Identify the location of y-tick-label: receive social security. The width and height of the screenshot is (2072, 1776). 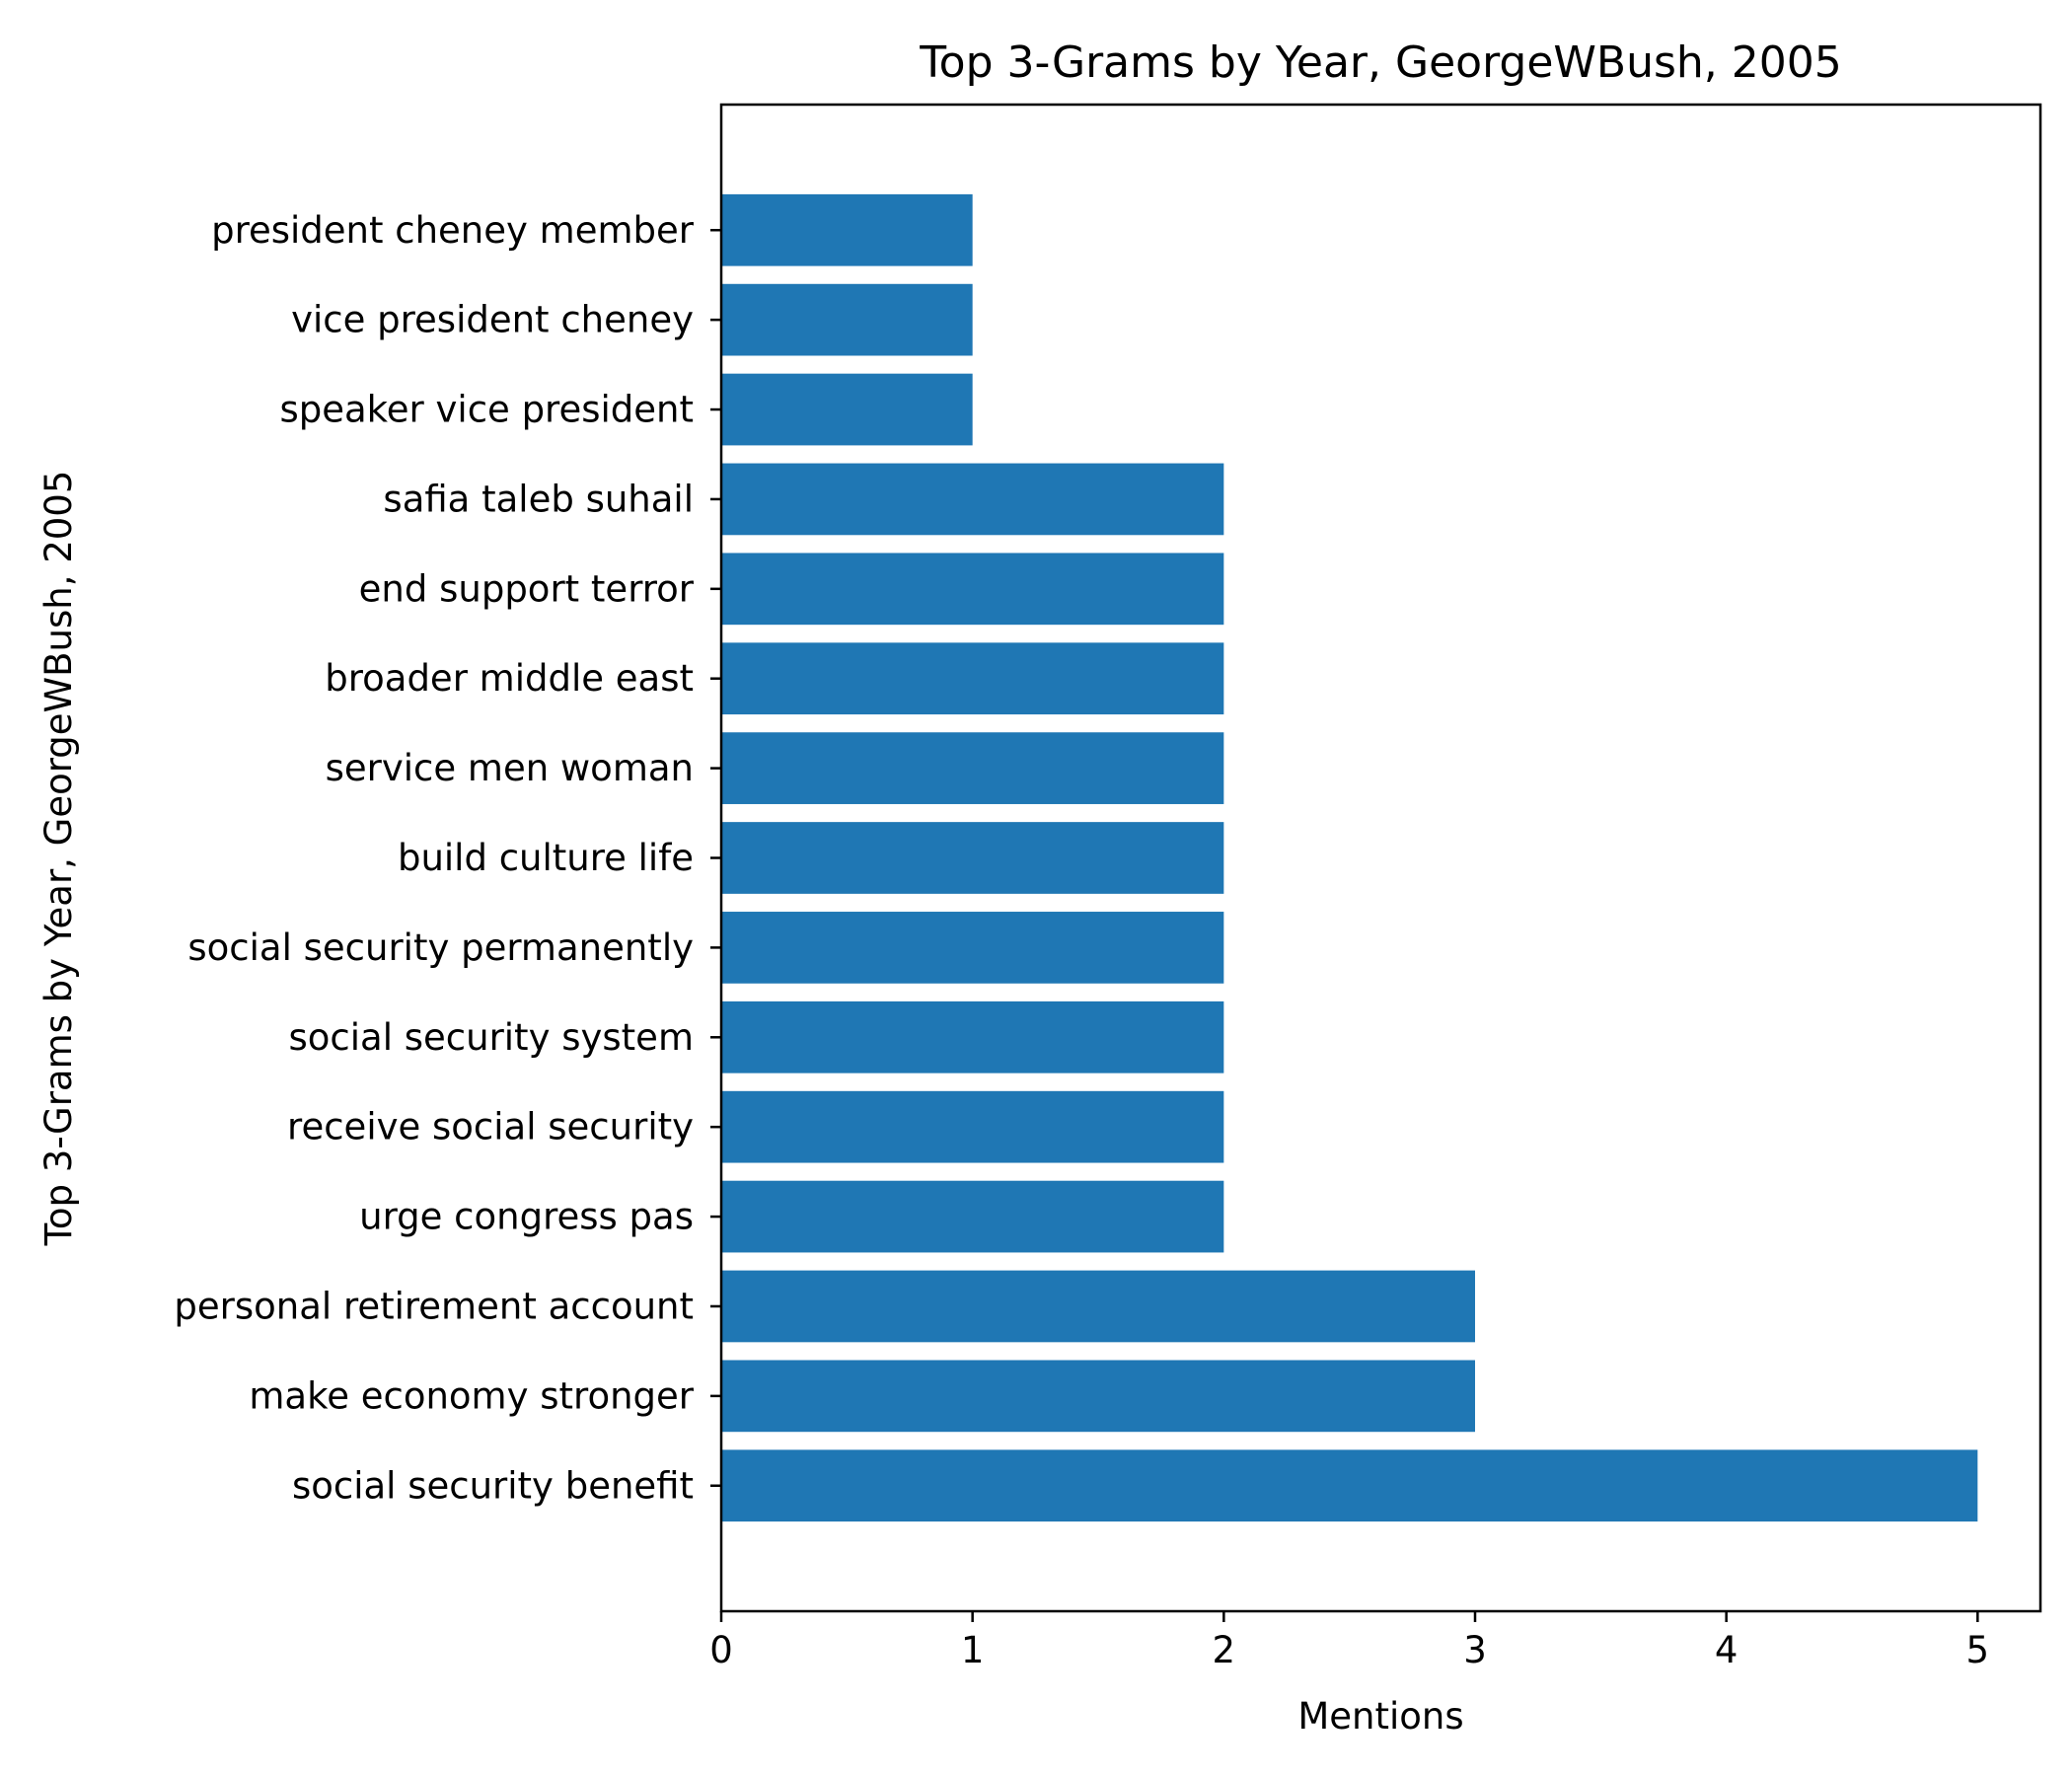
(491, 1127).